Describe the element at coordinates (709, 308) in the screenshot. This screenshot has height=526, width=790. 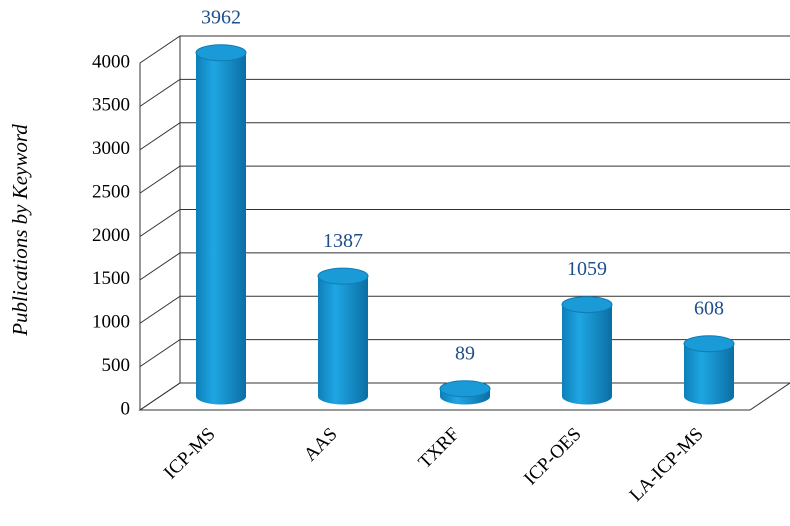
I see `value-label: 608` at that location.